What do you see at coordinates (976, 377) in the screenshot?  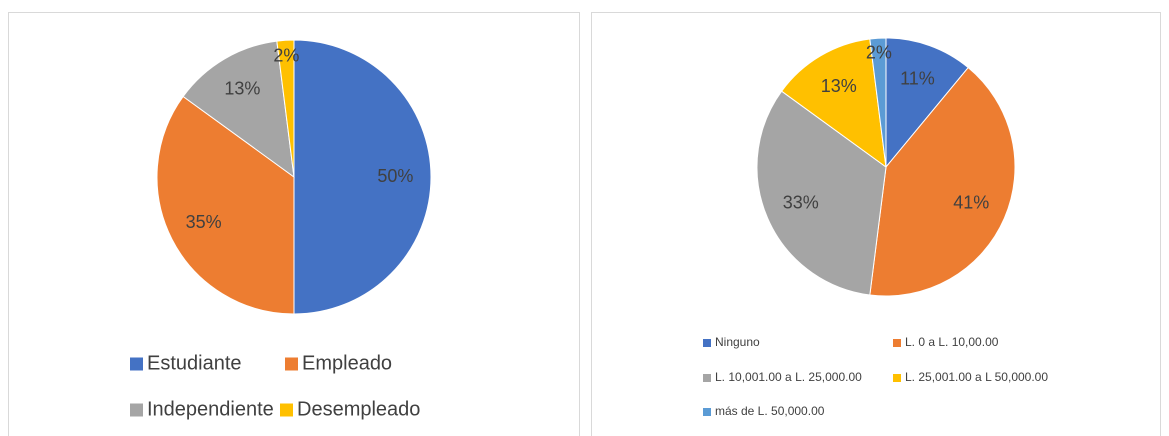 I see `legend-label: L. 25,001.00 a L 50,000.00` at bounding box center [976, 377].